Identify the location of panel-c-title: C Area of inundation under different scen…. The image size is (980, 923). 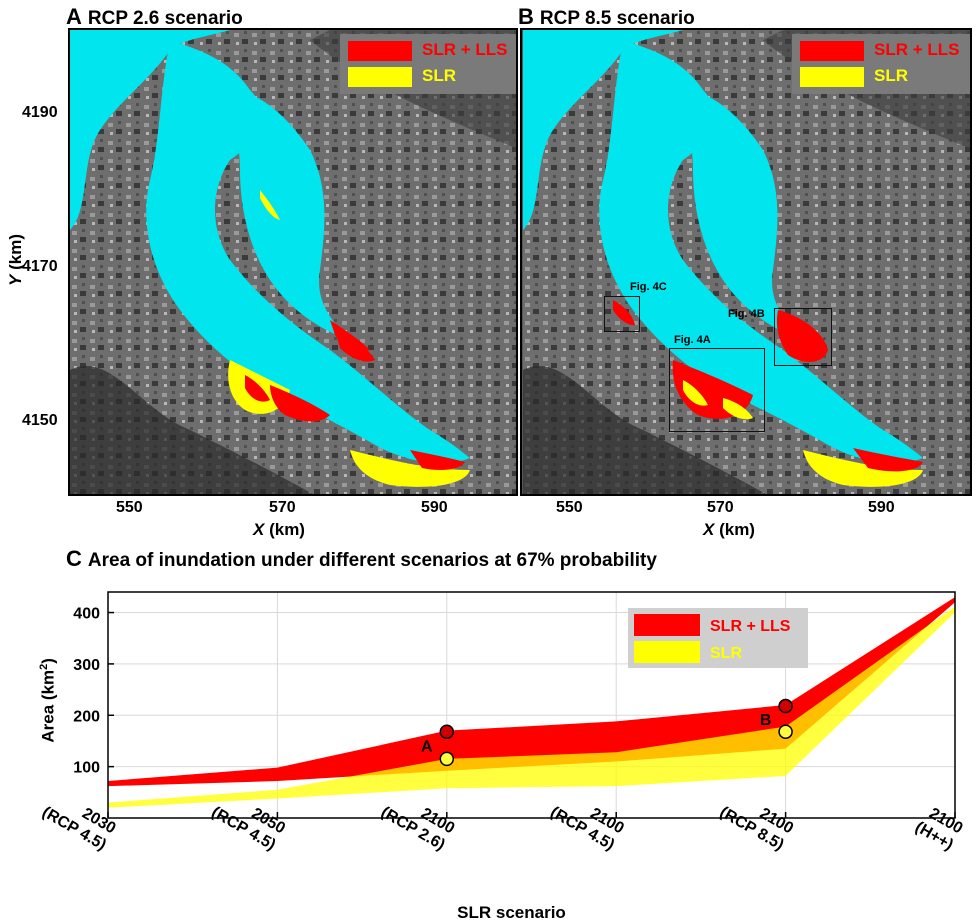
(361, 559).